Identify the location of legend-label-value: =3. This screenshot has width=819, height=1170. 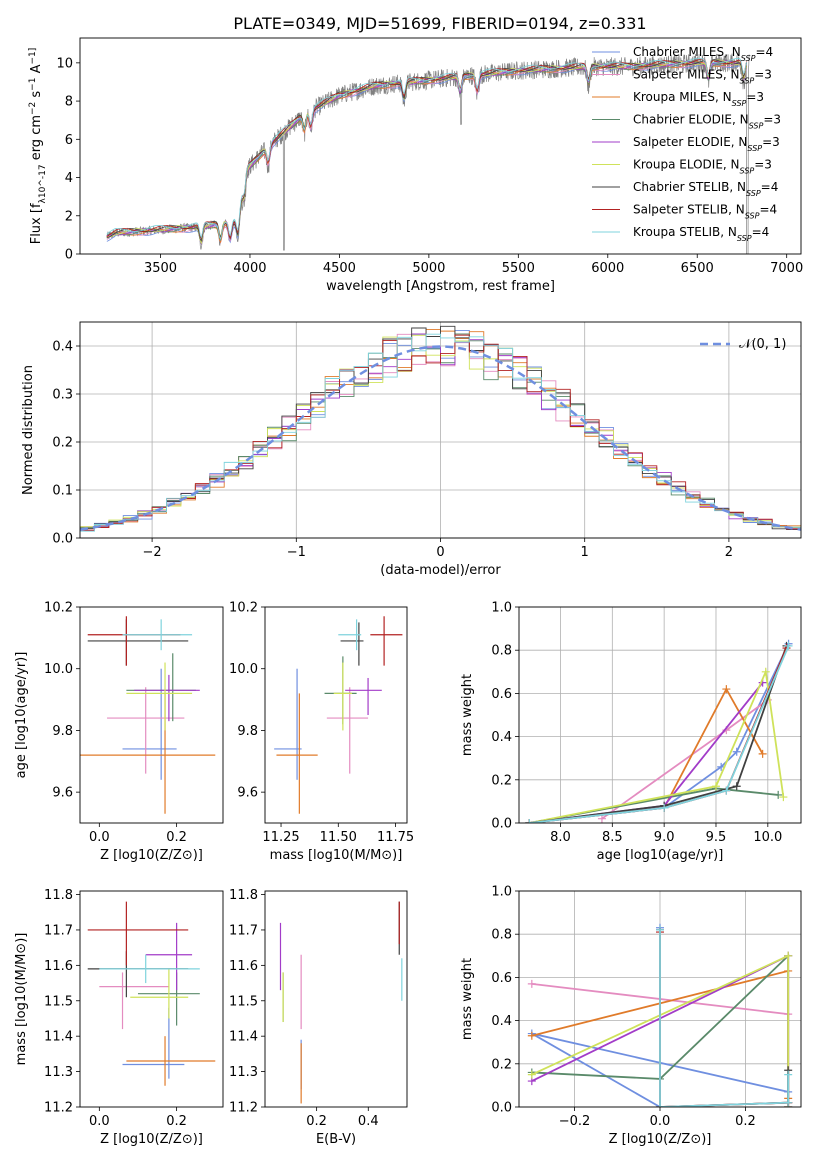
(771, 142).